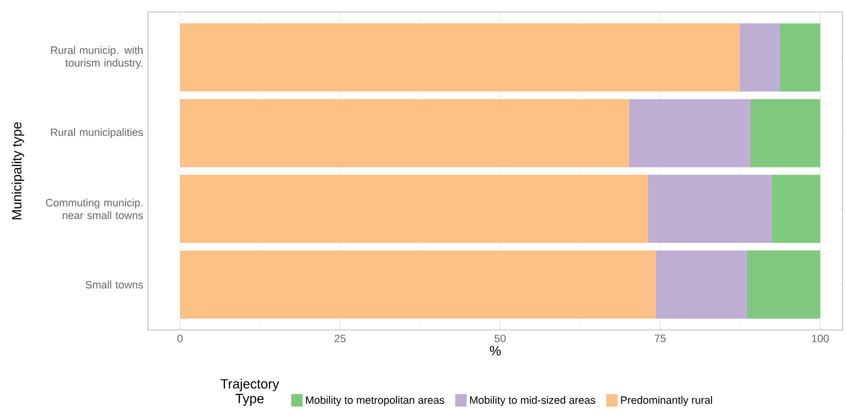  What do you see at coordinates (340, 338) in the screenshot?
I see `x-tick-label: 25` at bounding box center [340, 338].